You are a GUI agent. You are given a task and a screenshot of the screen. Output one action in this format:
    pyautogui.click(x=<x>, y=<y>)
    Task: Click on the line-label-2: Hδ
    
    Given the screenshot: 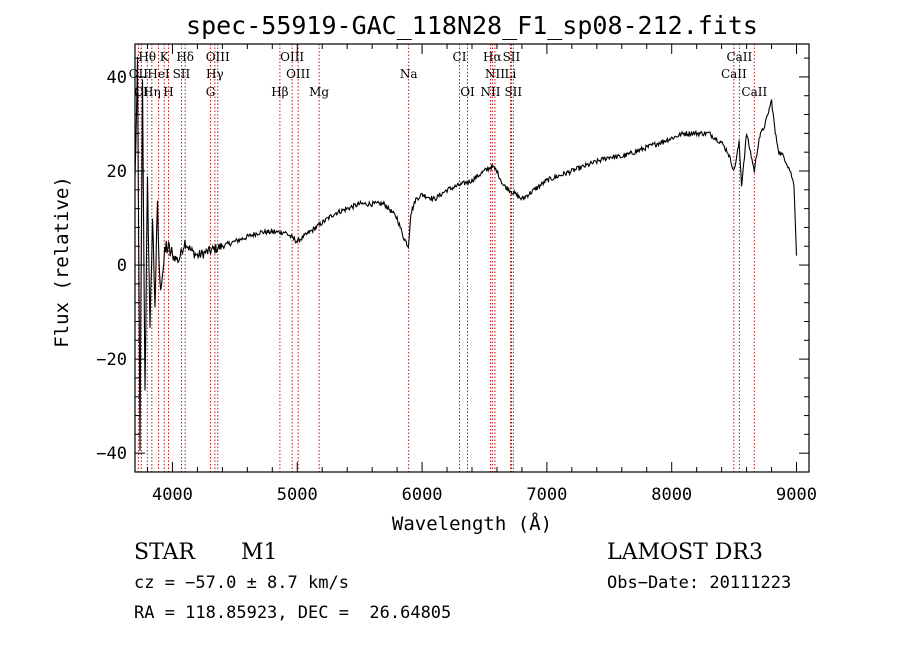 What is the action you would take?
    pyautogui.click(x=185, y=57)
    